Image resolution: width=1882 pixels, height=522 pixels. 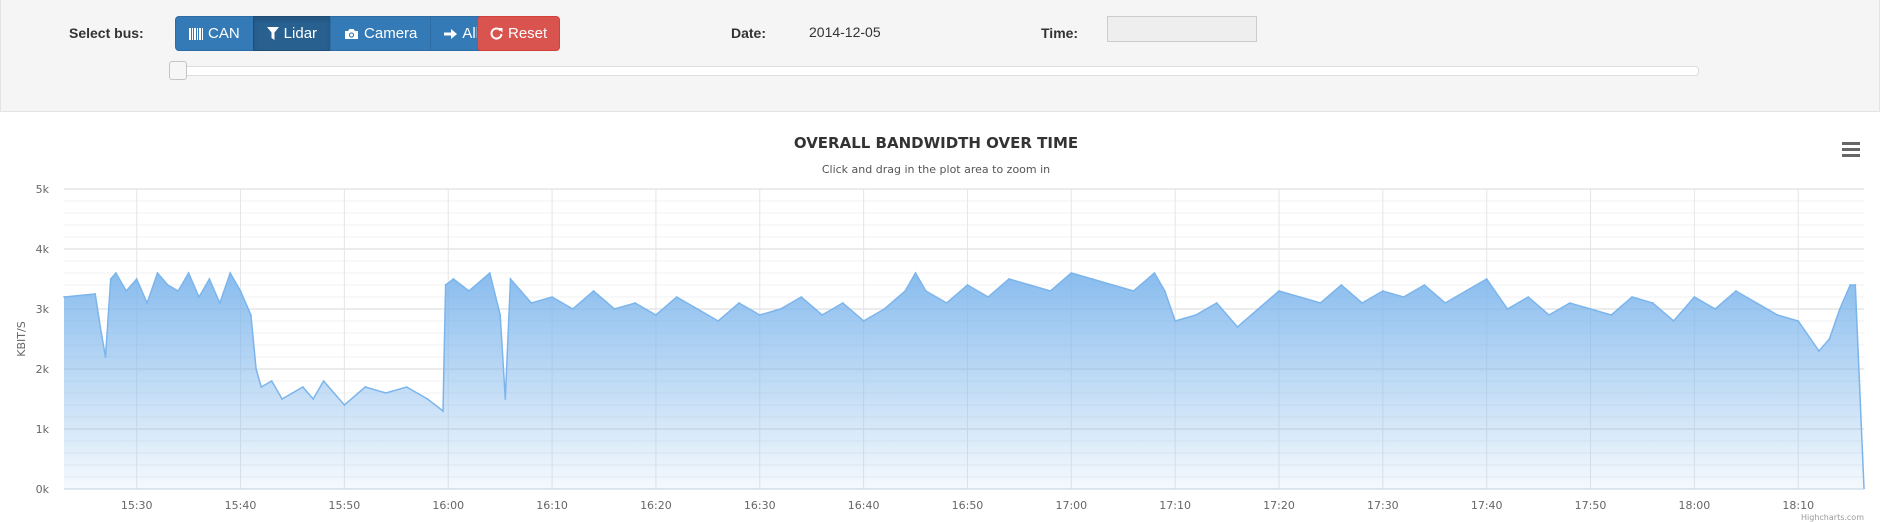 I want to click on x-tick-label: 16:40, so click(x=864, y=505).